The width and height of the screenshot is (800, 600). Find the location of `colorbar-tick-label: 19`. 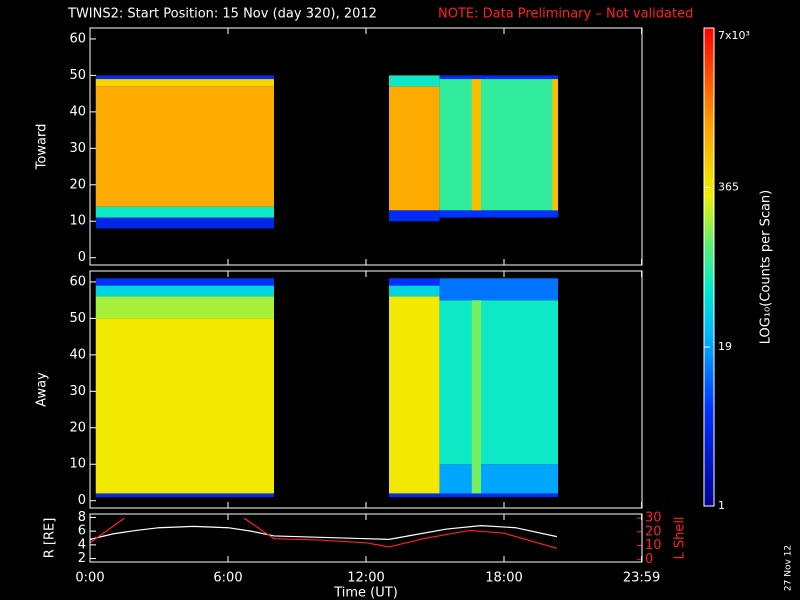

colorbar-tick-label: 19 is located at coordinates (725, 346).